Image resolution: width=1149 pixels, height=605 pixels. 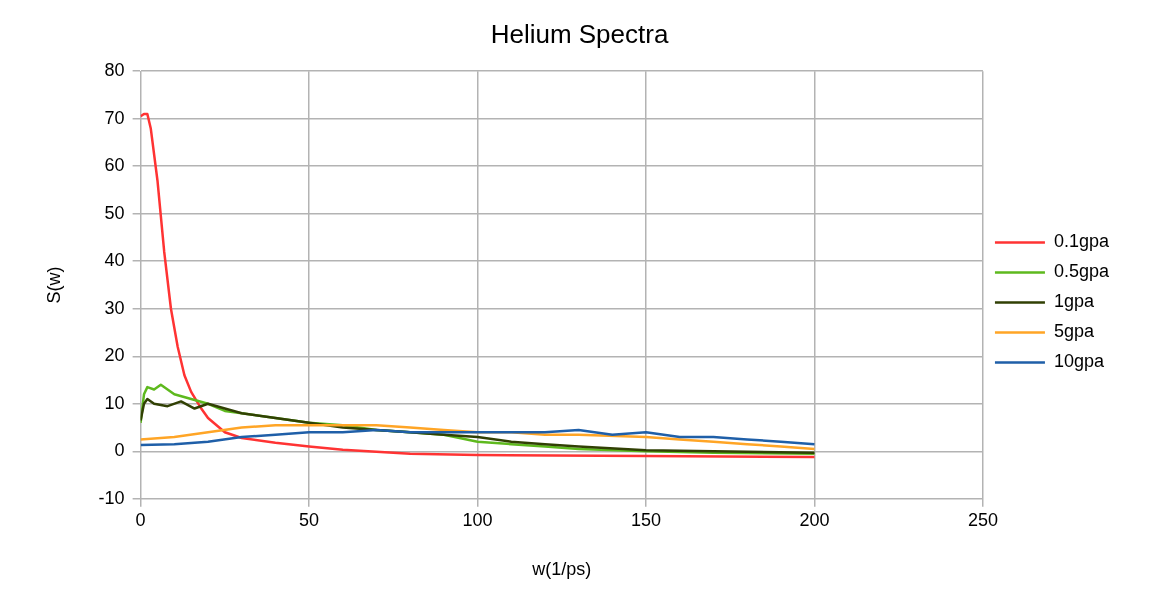 I want to click on y-tick-label: 70, so click(x=114, y=117).